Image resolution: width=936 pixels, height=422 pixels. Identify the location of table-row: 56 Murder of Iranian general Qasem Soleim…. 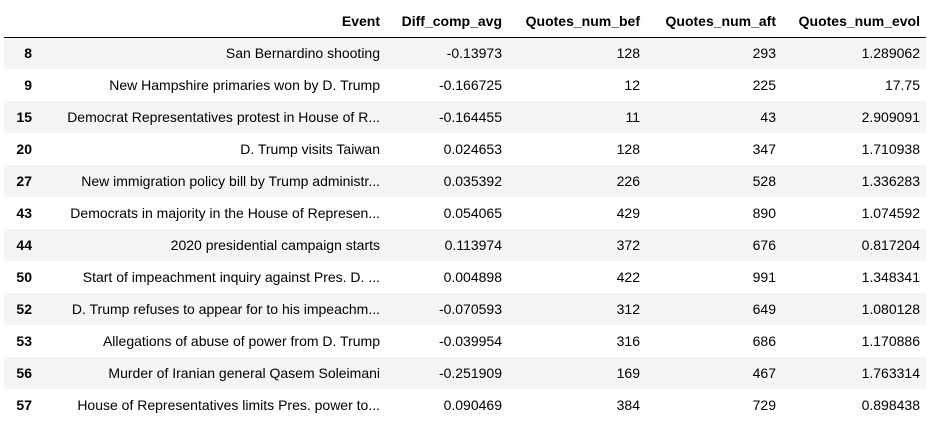
(465, 373).